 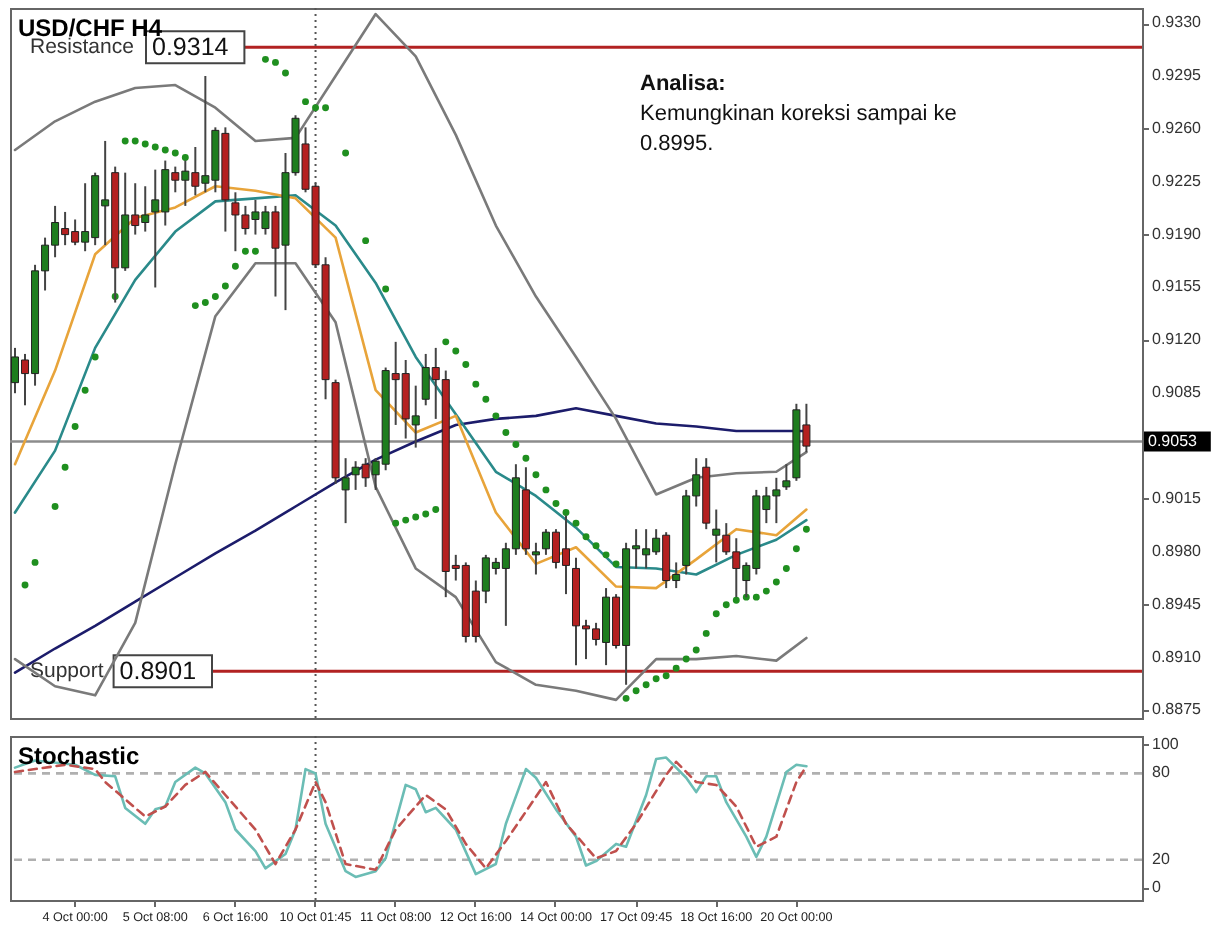 I want to click on y-tick-label: 0.9225, so click(x=1177, y=180).